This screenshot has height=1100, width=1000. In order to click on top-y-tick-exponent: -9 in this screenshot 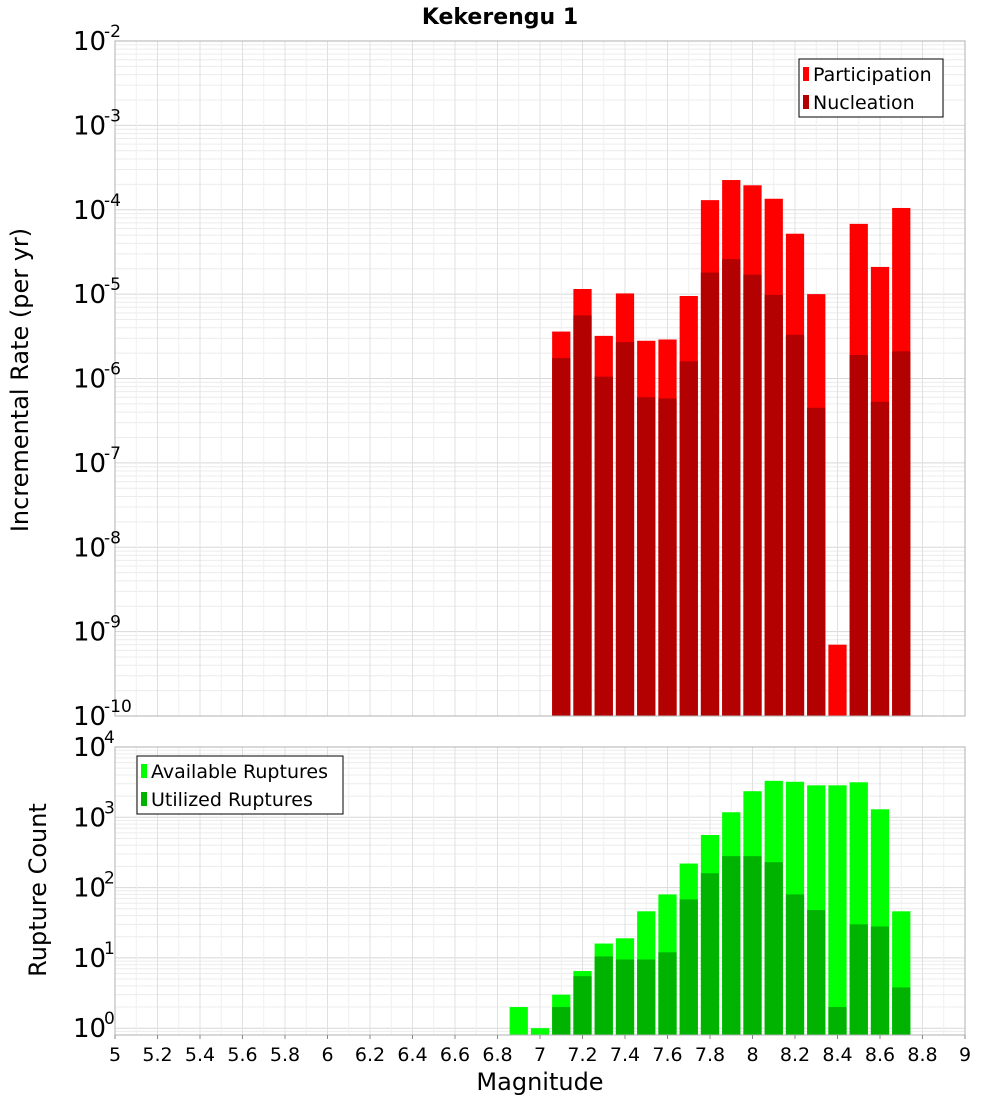, I will do `click(112, 623)`.